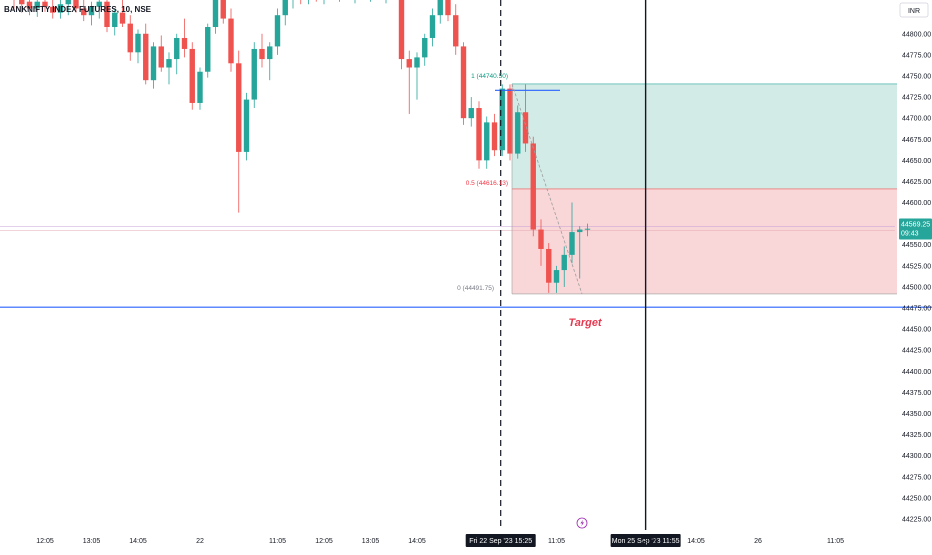 The width and height of the screenshot is (932, 555). What do you see at coordinates (916, 435) in the screenshot?
I see `y-tick-label: 44325.00` at bounding box center [916, 435].